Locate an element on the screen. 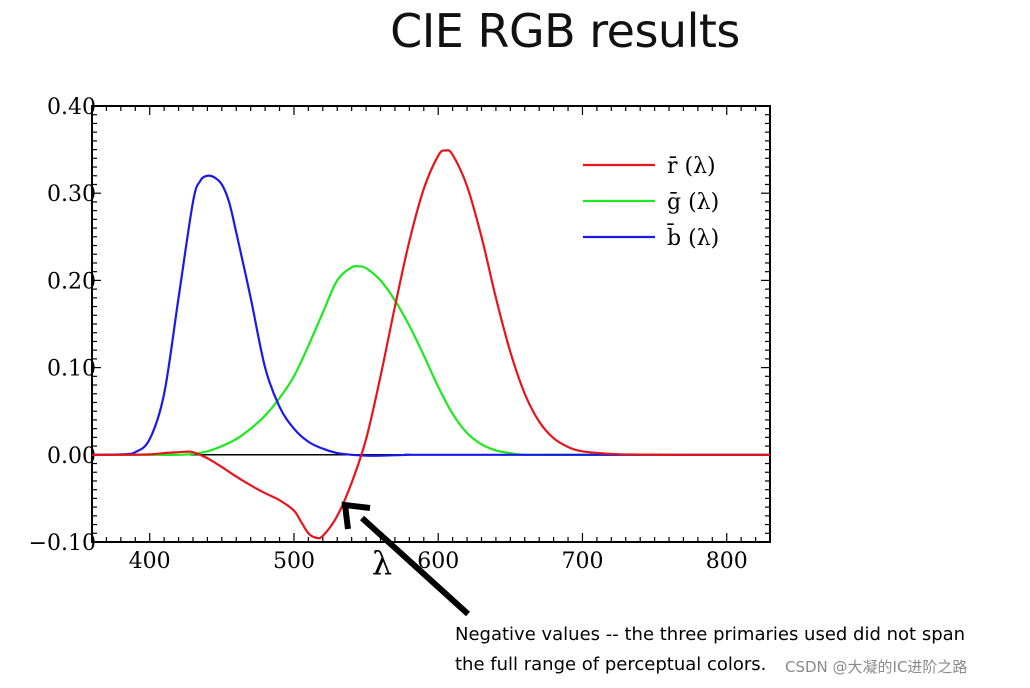 The width and height of the screenshot is (1030, 688). x-tick-label: 700 is located at coordinates (582, 561).